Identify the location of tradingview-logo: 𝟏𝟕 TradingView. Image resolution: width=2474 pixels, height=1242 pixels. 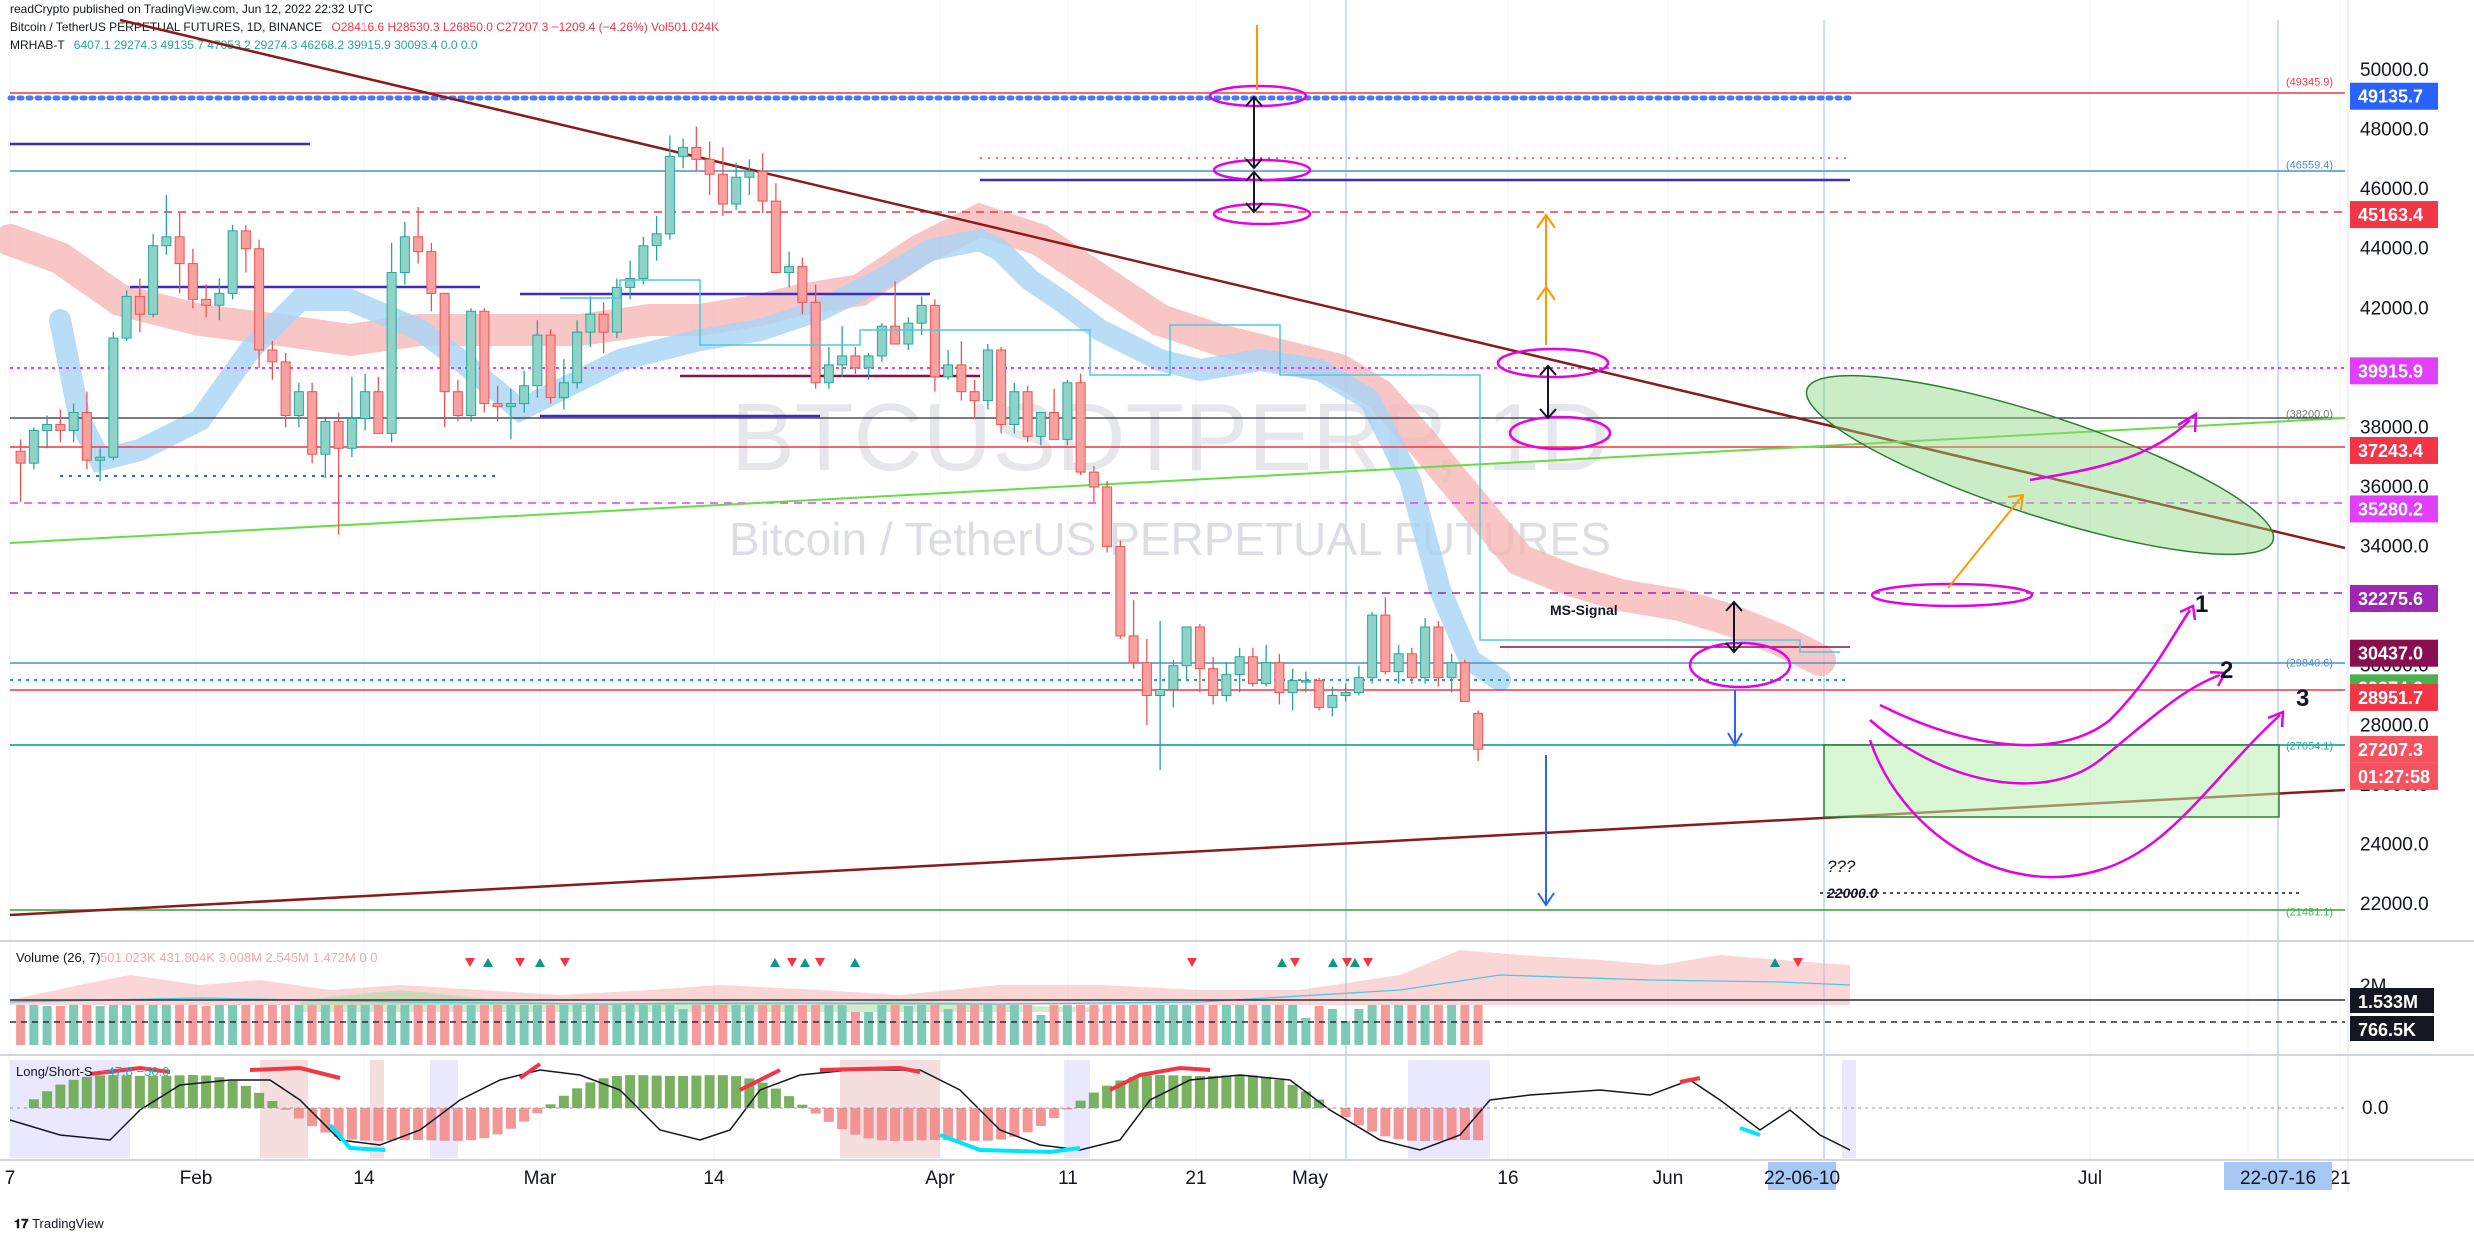
(59, 1223).